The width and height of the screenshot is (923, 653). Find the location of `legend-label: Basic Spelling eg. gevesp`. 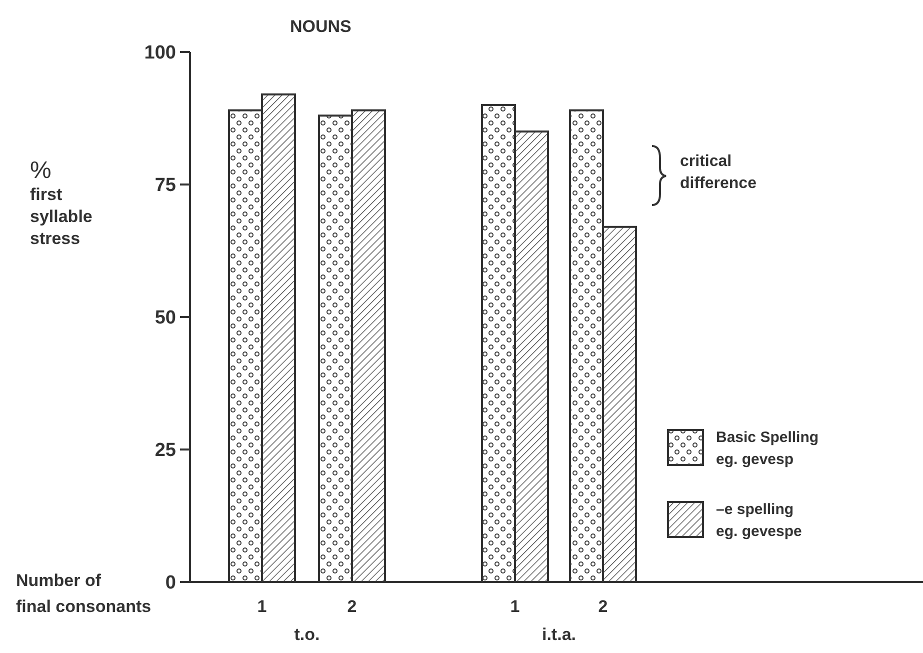

legend-label: Basic Spelling eg. gevesp is located at coordinates (767, 448).